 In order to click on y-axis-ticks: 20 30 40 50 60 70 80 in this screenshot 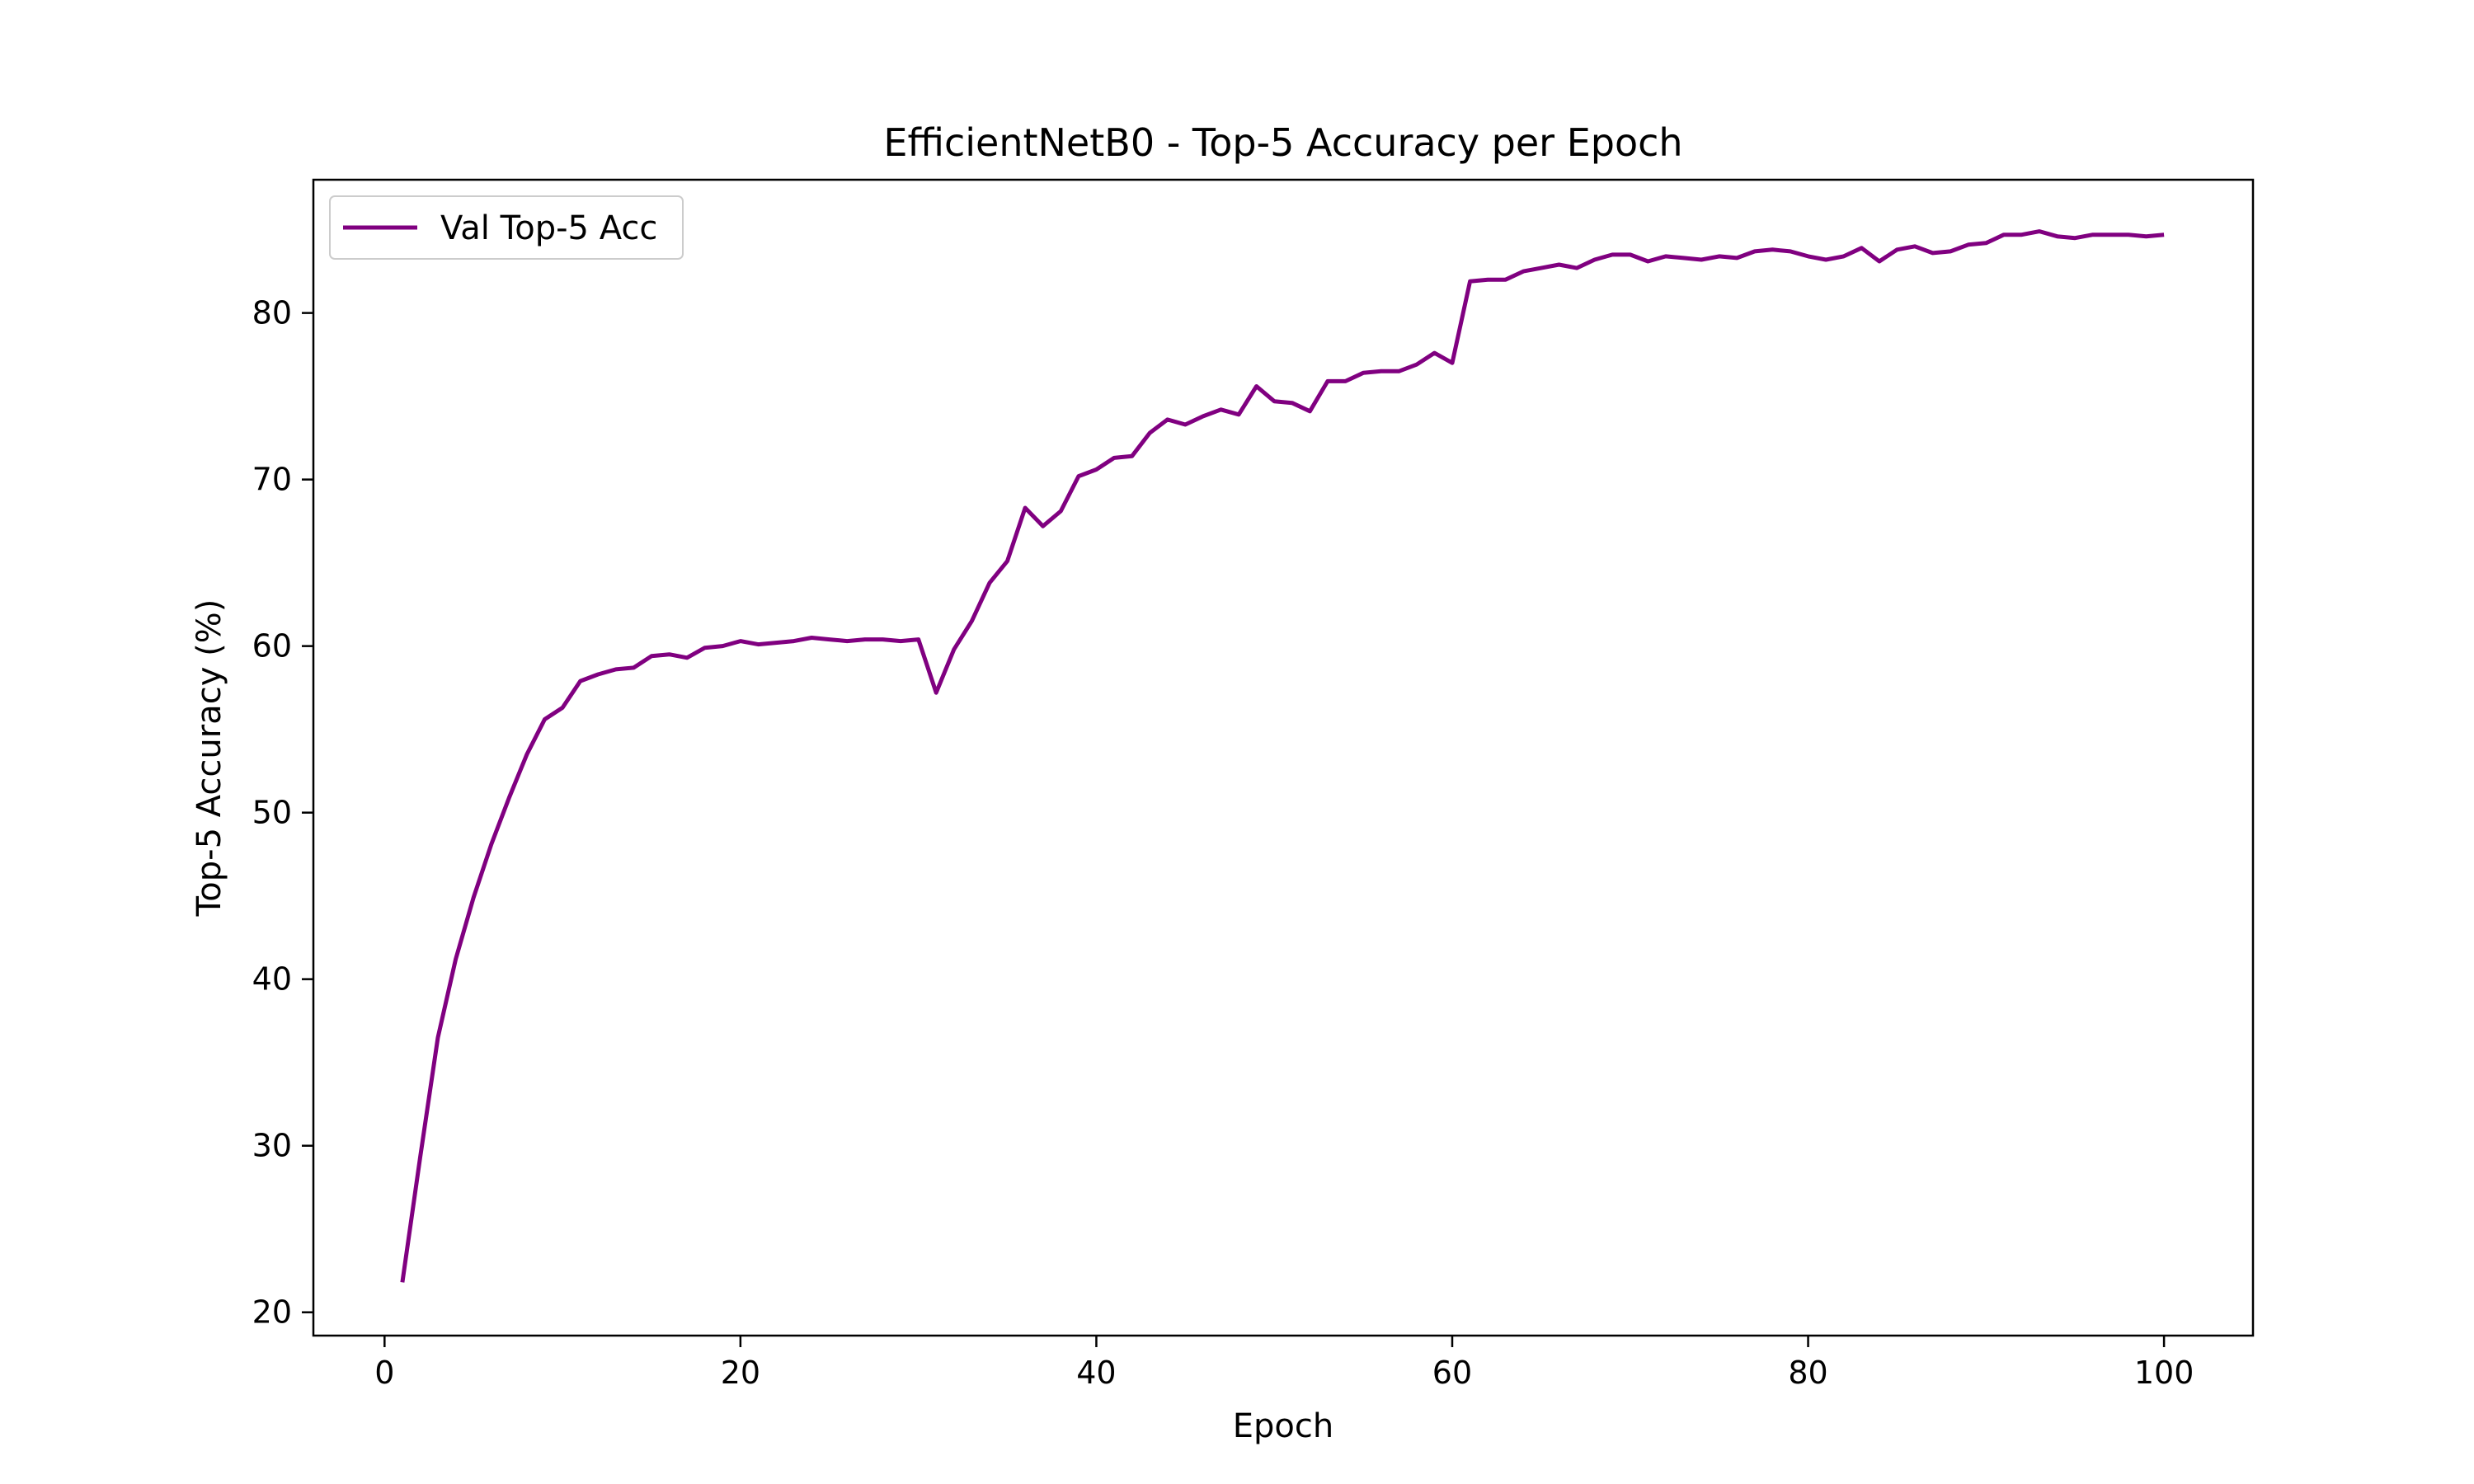, I will do `click(282, 813)`.